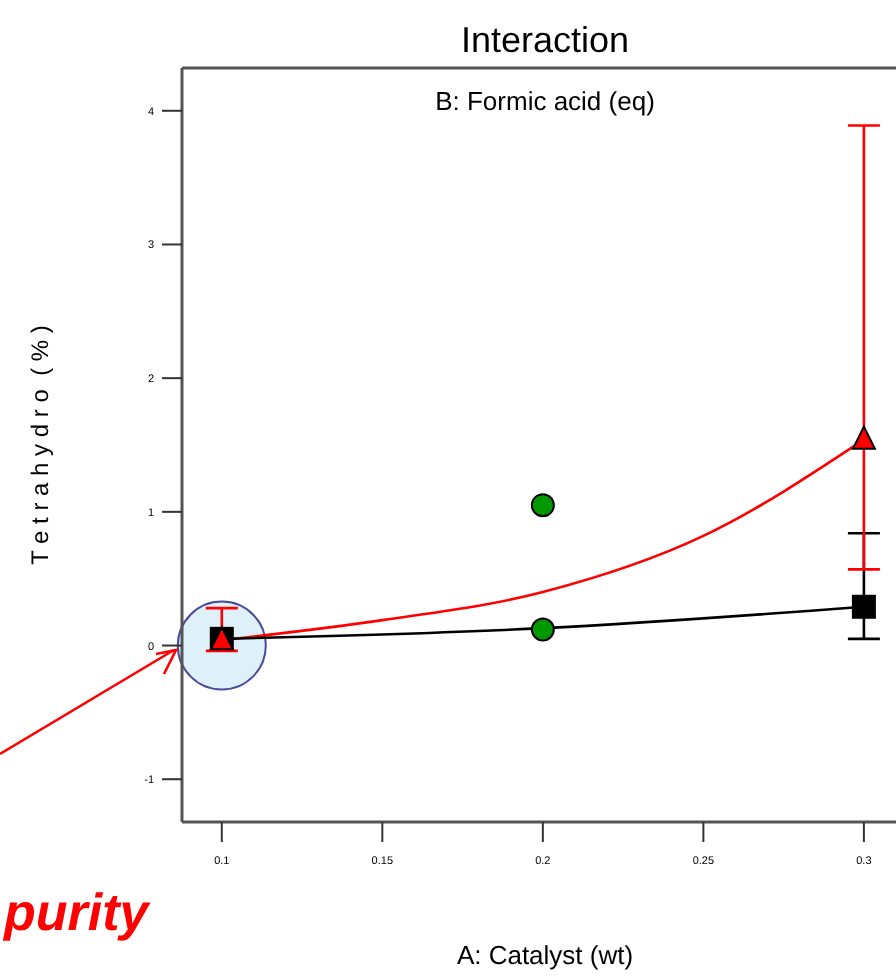 The image size is (896, 980). What do you see at coordinates (77, 912) in the screenshot?
I see `text: purity` at bounding box center [77, 912].